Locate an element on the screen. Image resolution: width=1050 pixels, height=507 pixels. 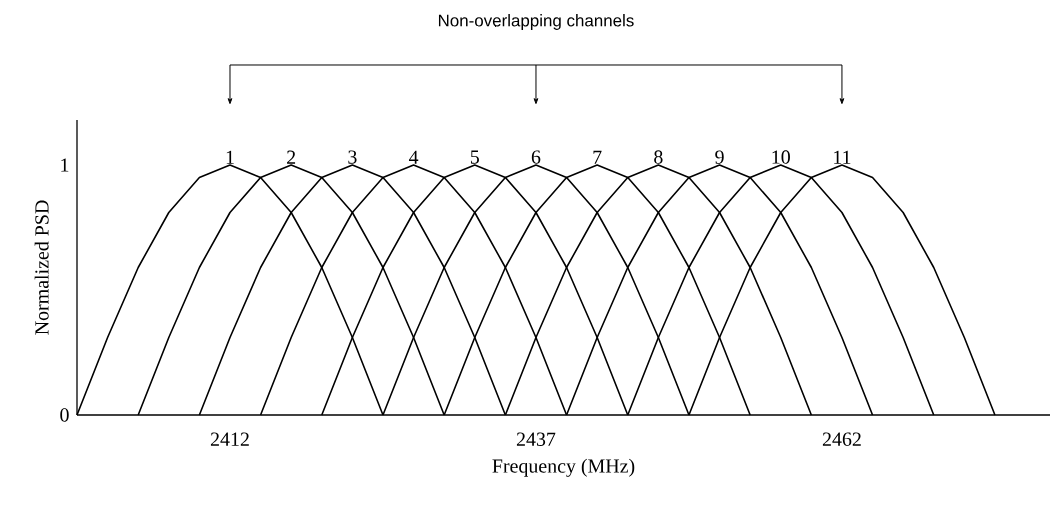
series-label: 10 is located at coordinates (781, 157).